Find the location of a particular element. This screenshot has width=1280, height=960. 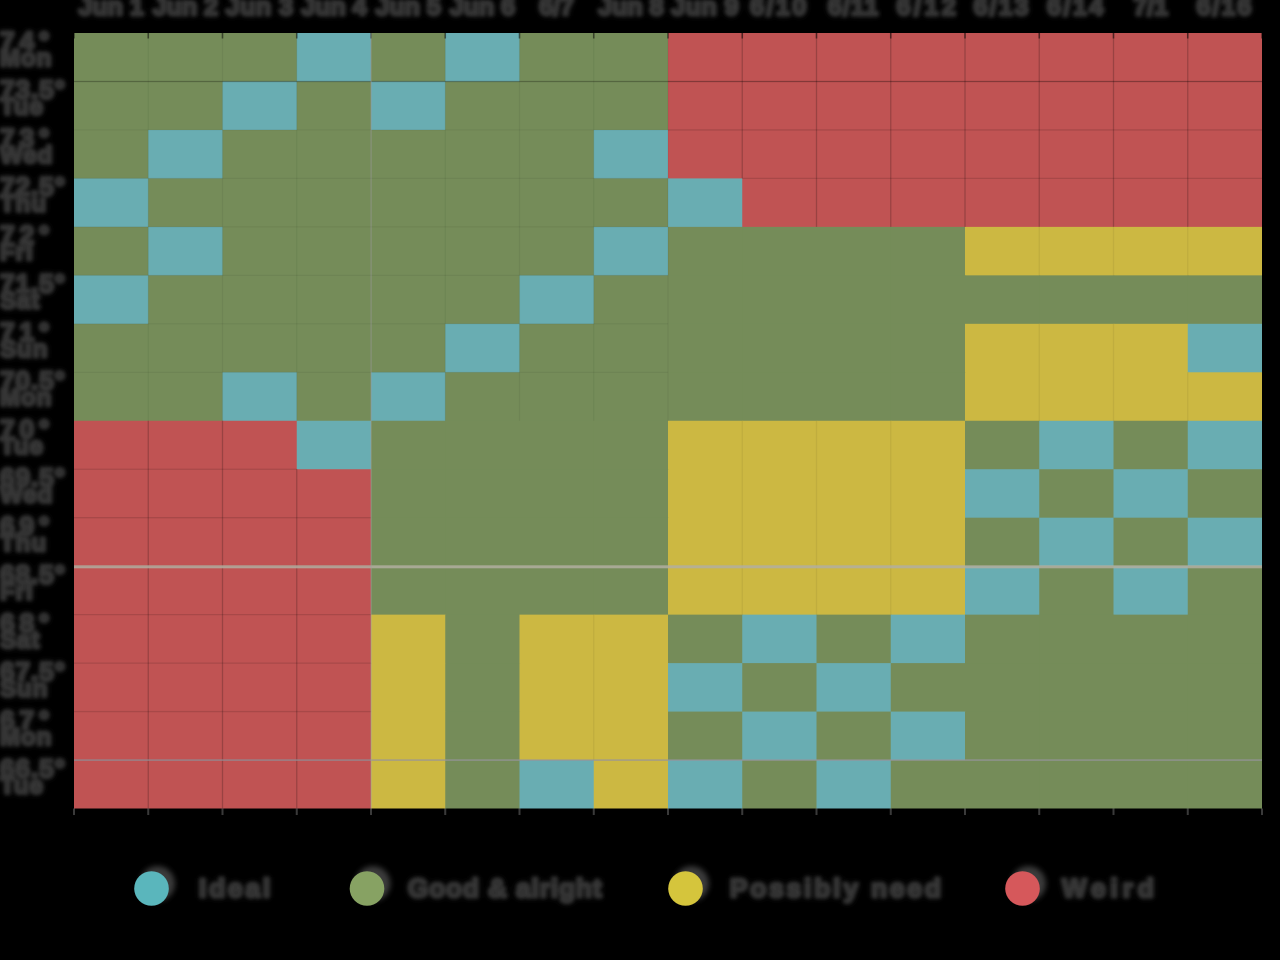

svg-text: 6/12 is located at coordinates (928, 10).